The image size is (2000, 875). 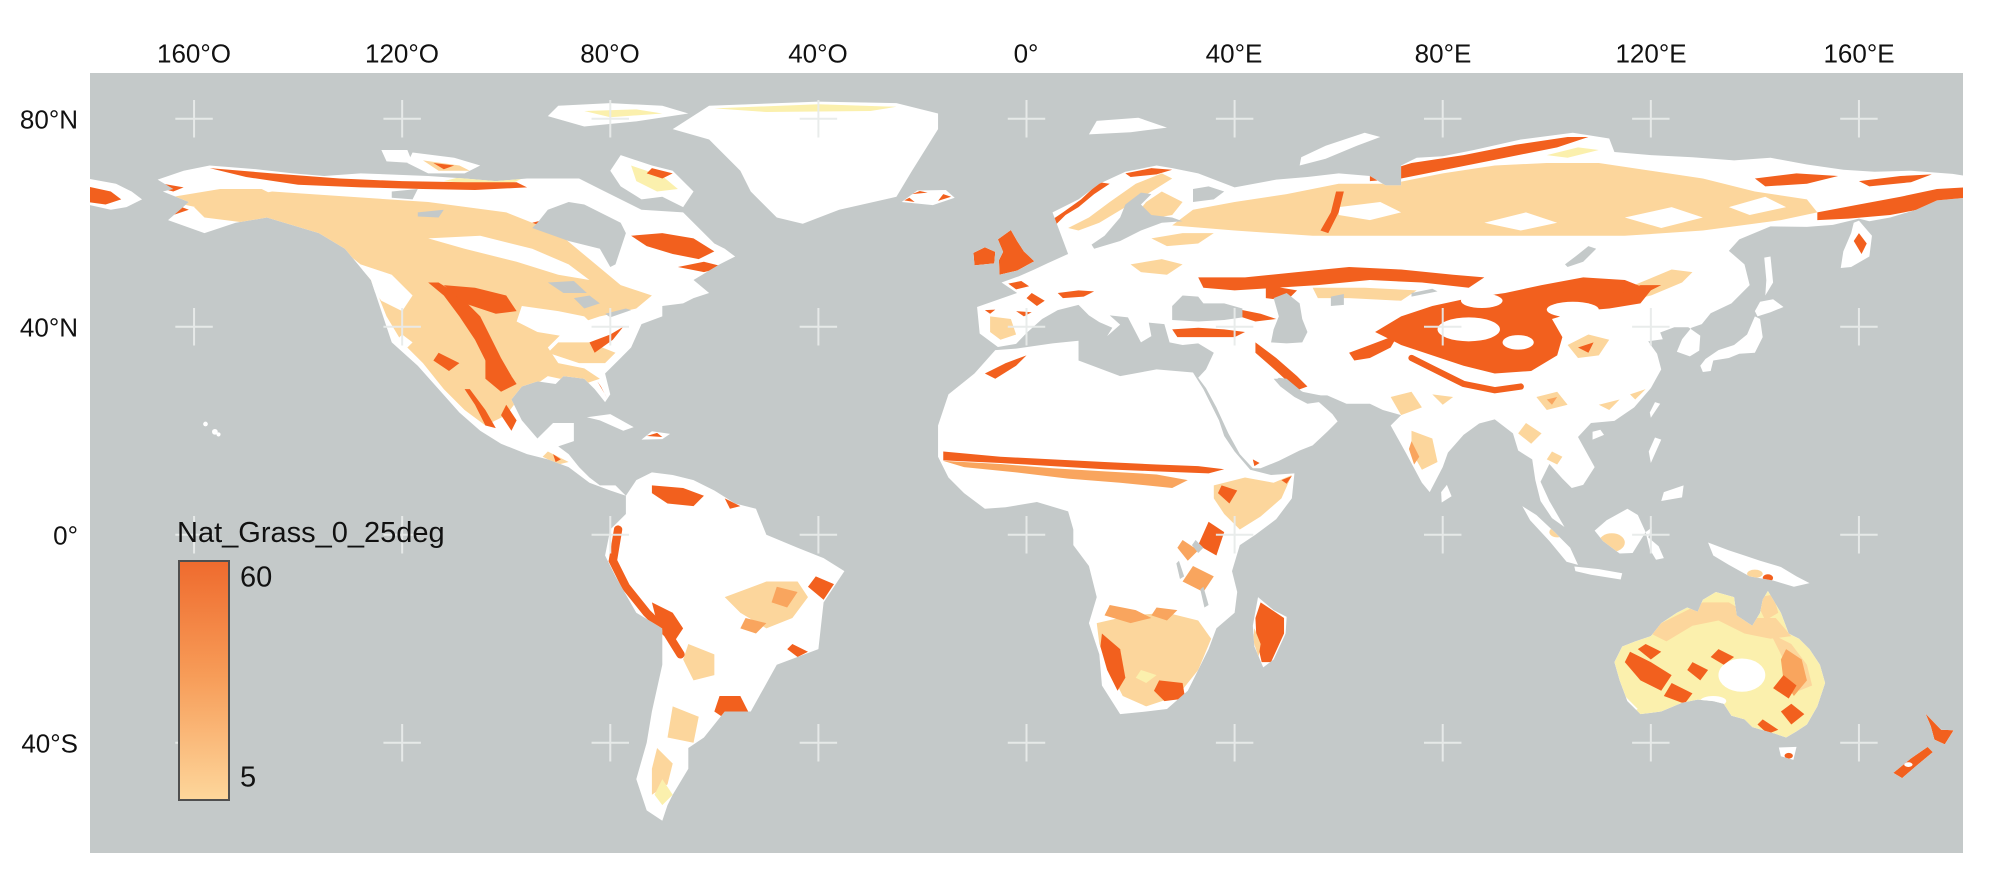 What do you see at coordinates (1234, 53) in the screenshot?
I see `axis-label-lon-40e: 40°E` at bounding box center [1234, 53].